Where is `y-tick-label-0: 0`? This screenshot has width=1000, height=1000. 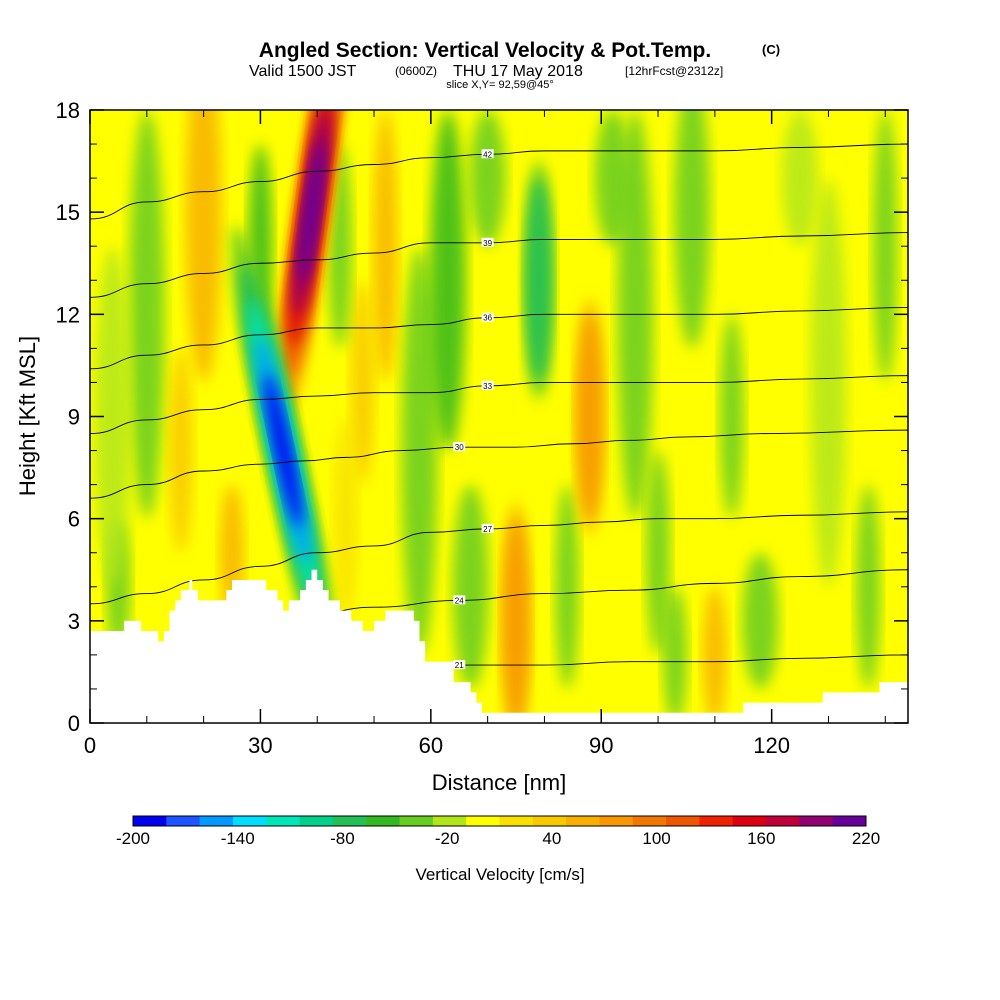
y-tick-label-0: 0 is located at coordinates (74, 723).